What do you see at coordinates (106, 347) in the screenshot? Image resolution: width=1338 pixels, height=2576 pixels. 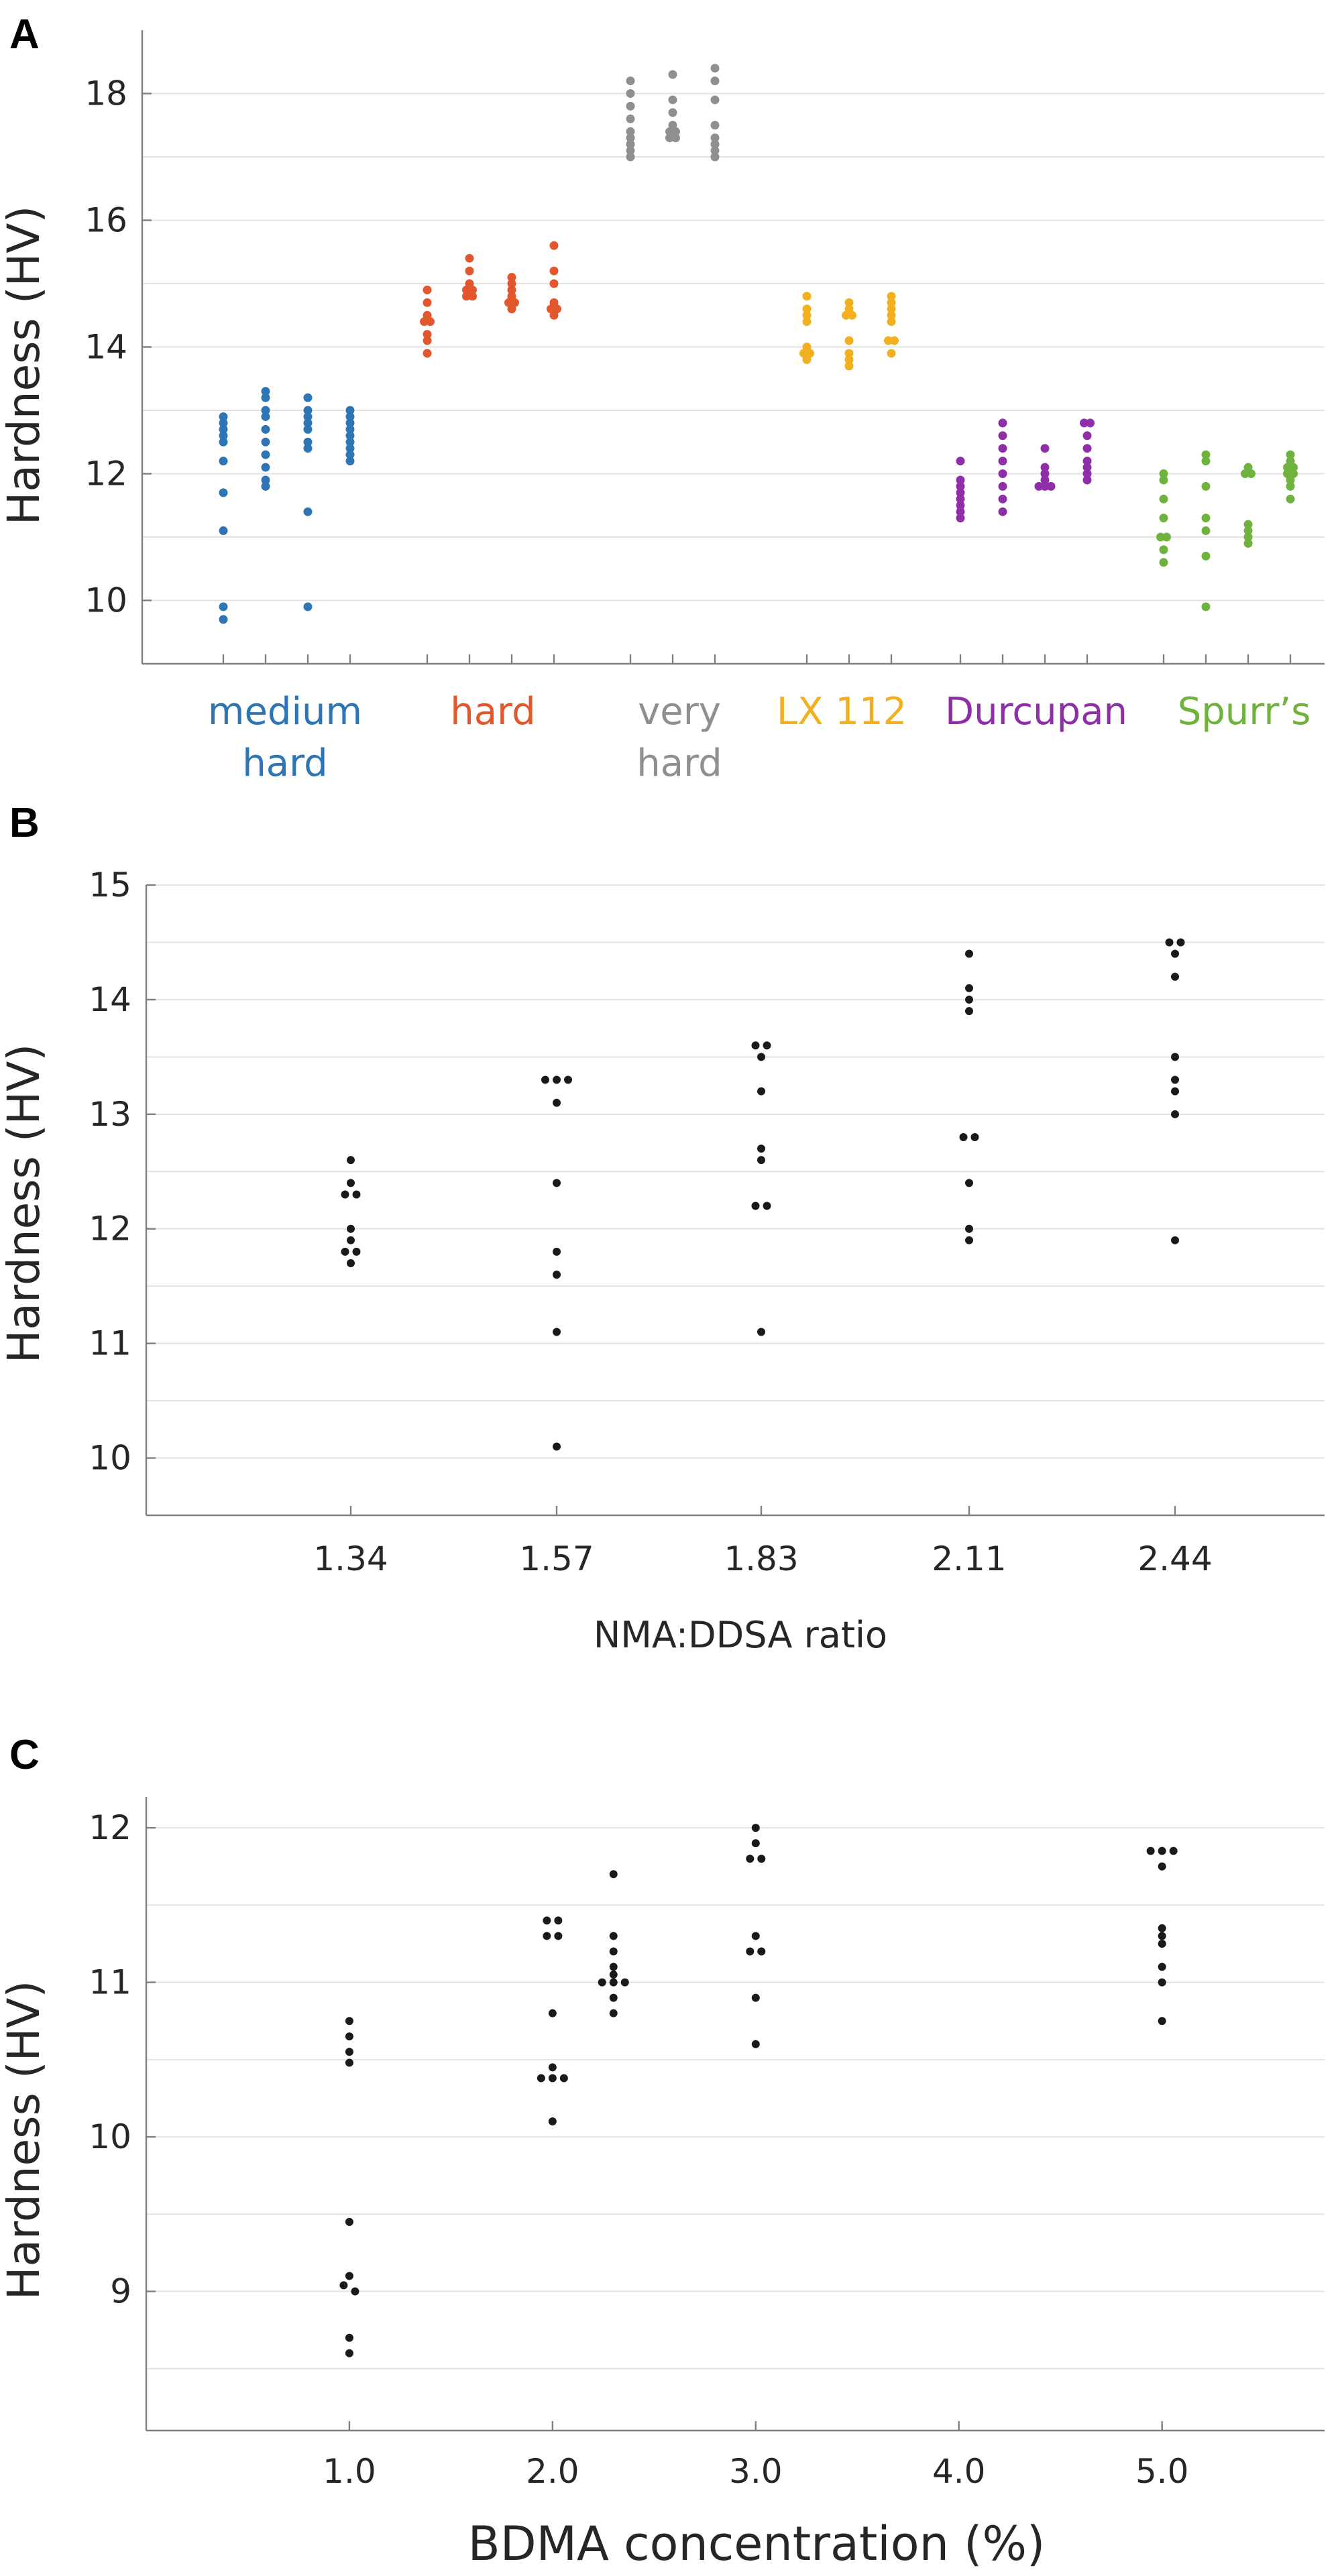 I see `a-y-tick-label: 14` at bounding box center [106, 347].